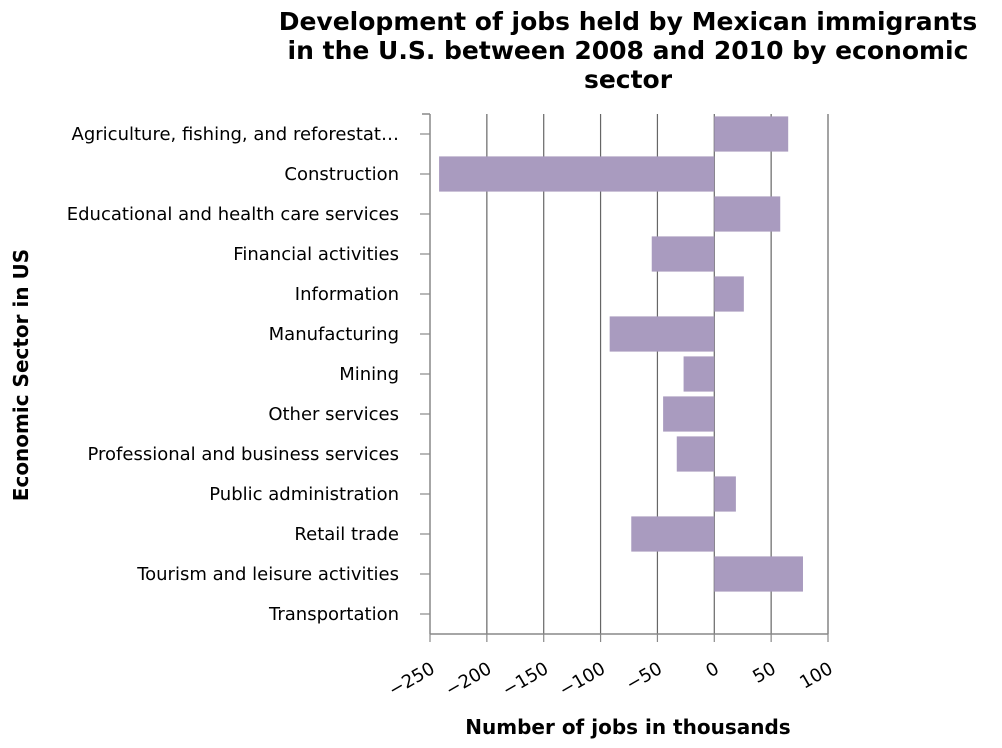 This screenshot has height=748, width=1002. What do you see at coordinates (333, 614) in the screenshot?
I see `category-label-12: Transportation` at bounding box center [333, 614].